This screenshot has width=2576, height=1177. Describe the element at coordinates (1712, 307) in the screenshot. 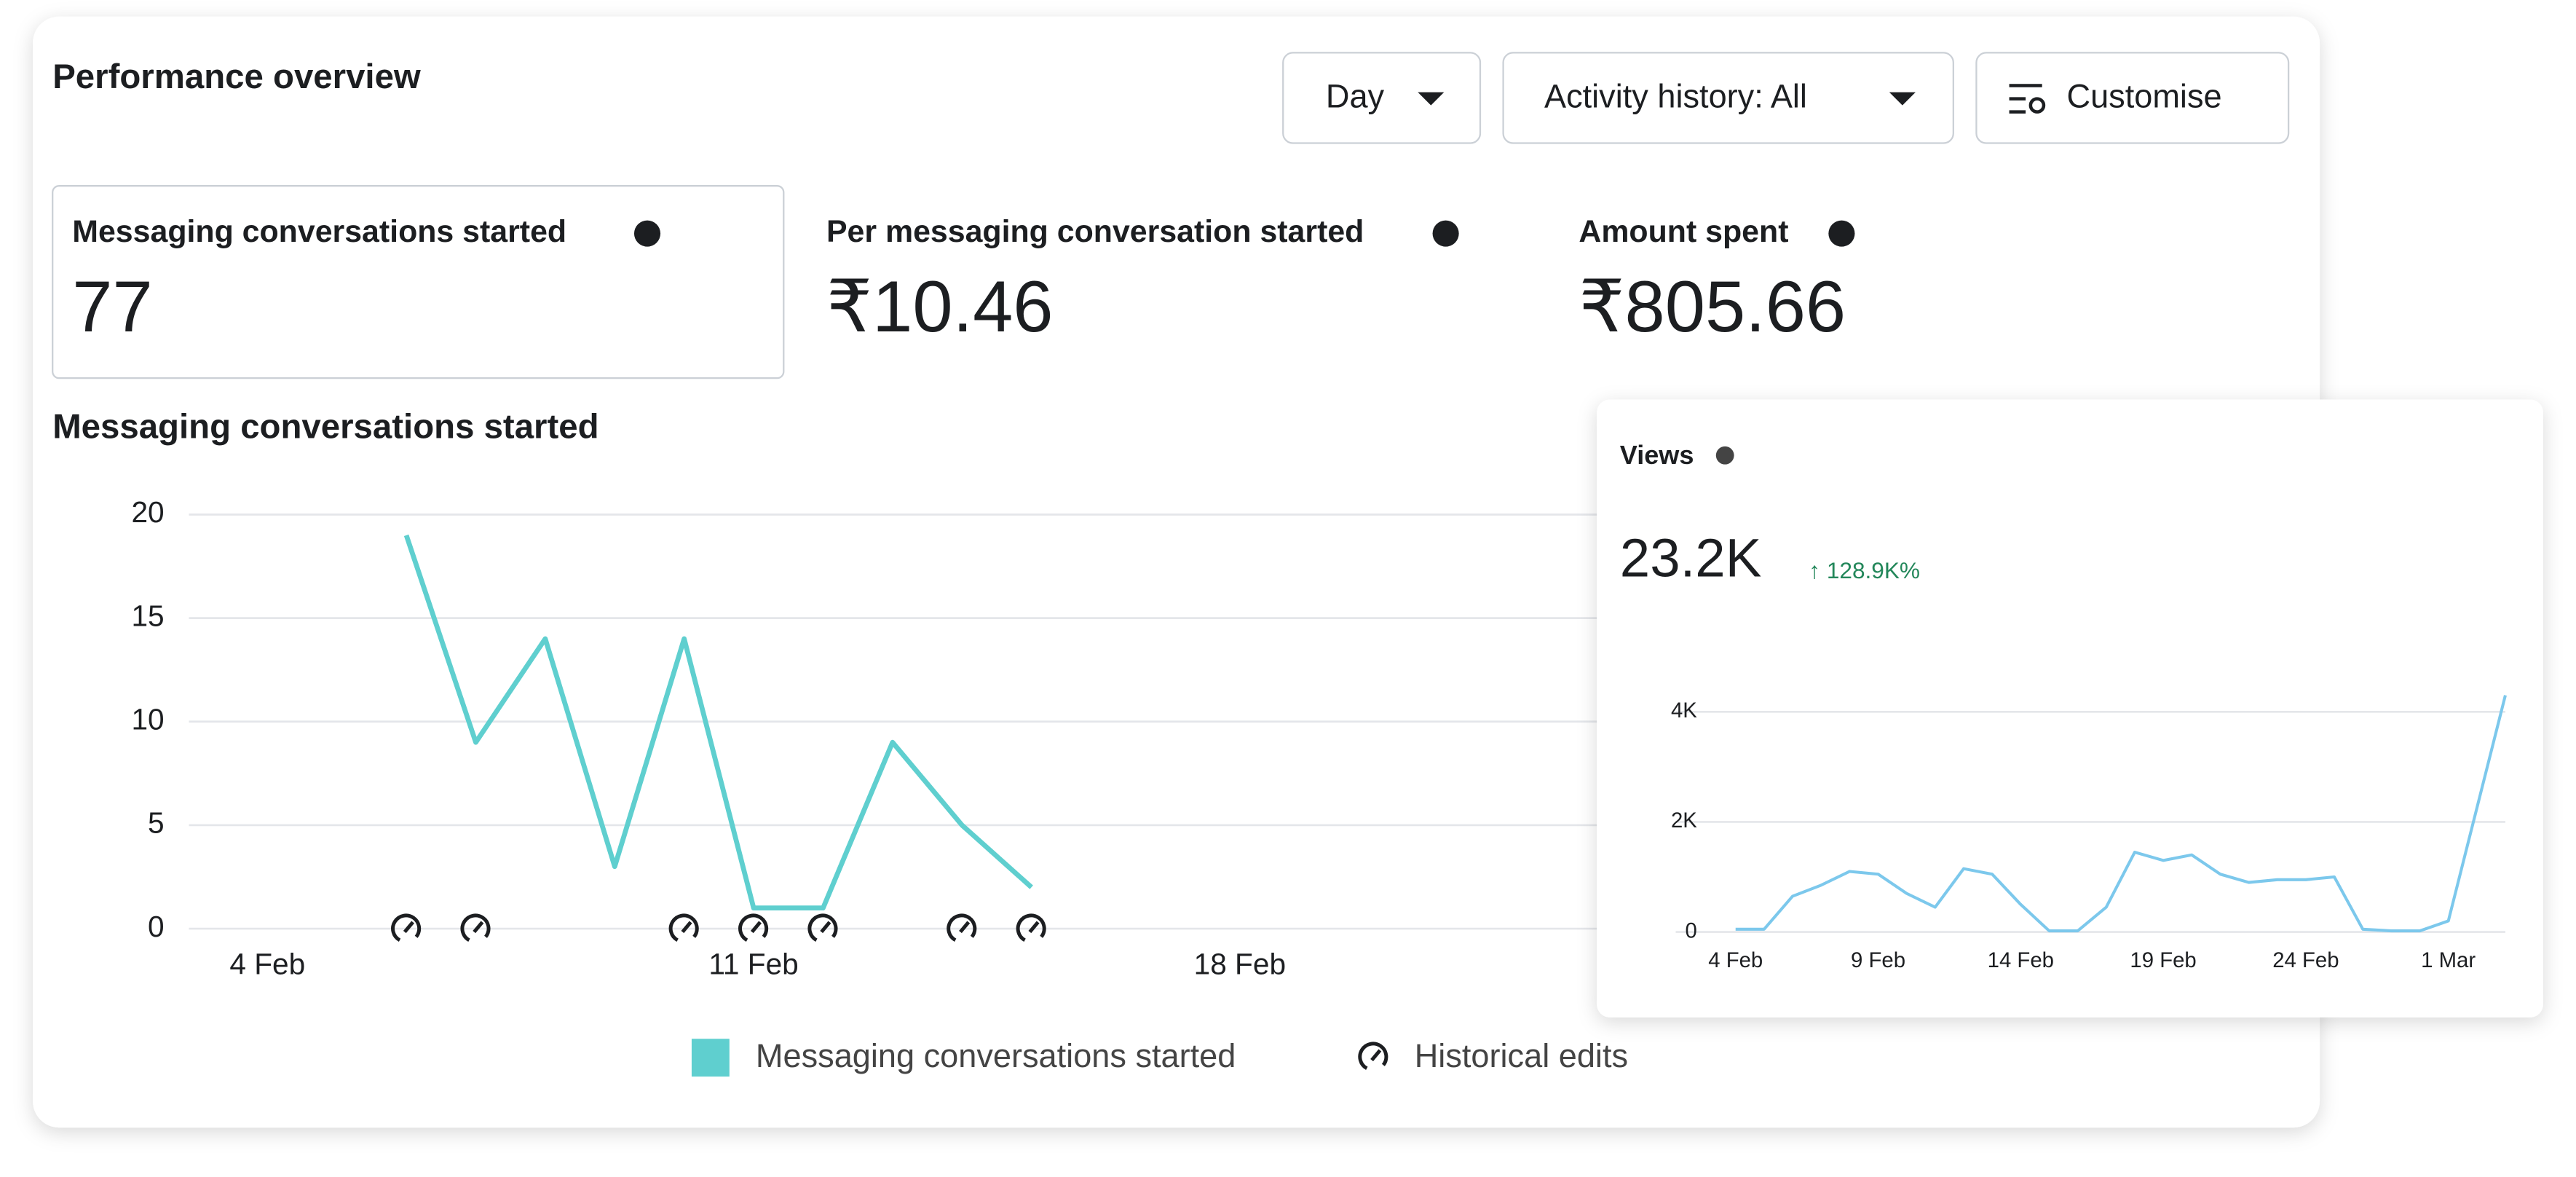

I see `metric-value: ₹805.66` at that location.